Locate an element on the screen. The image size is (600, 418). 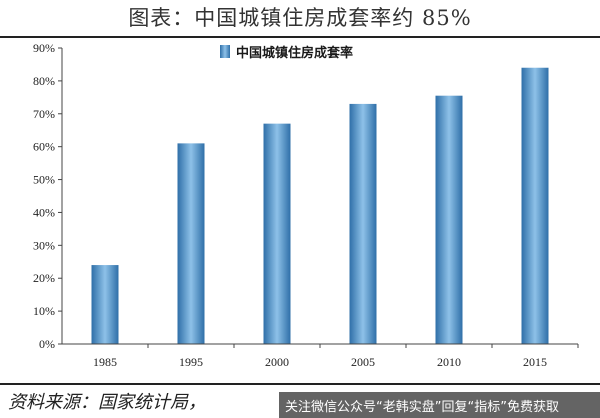
title-rule is located at coordinates (300, 37).